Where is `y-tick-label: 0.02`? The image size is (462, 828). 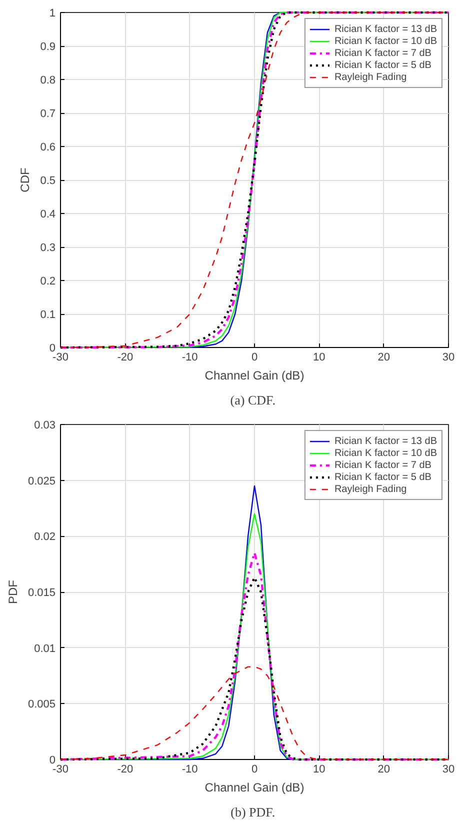
y-tick-label: 0.02 is located at coordinates (45, 537).